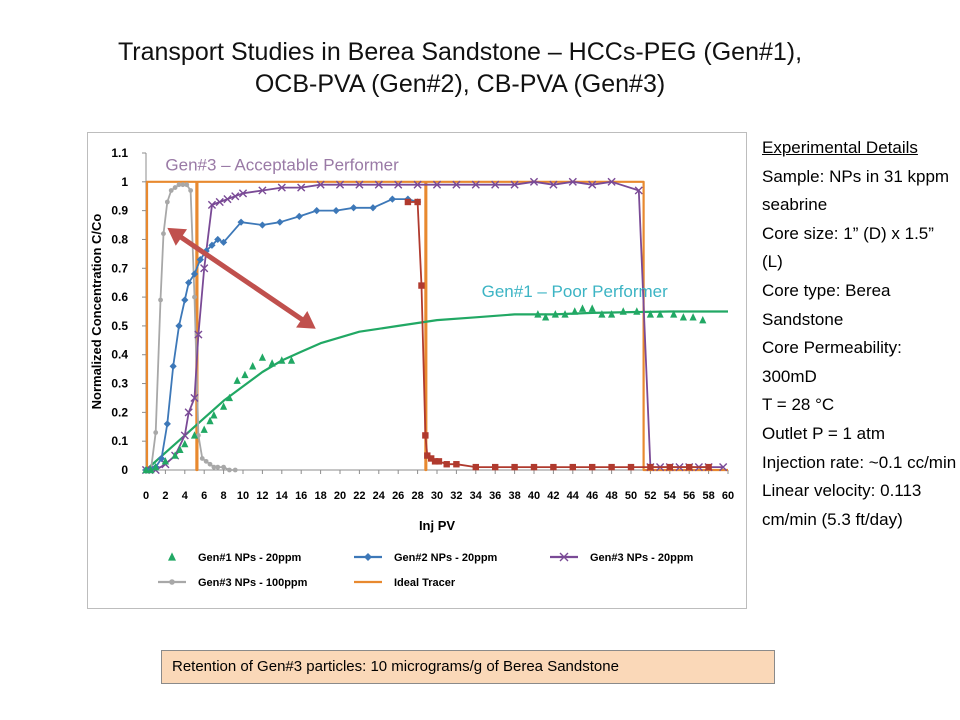  Describe the element at coordinates (456, 496) in the screenshot. I see `x-tick-label: 32` at that location.